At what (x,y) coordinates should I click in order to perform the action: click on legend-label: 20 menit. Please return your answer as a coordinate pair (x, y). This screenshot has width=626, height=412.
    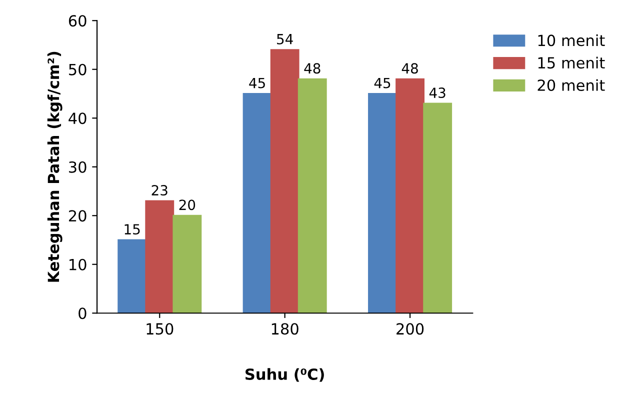
    Looking at the image, I should click on (571, 85).